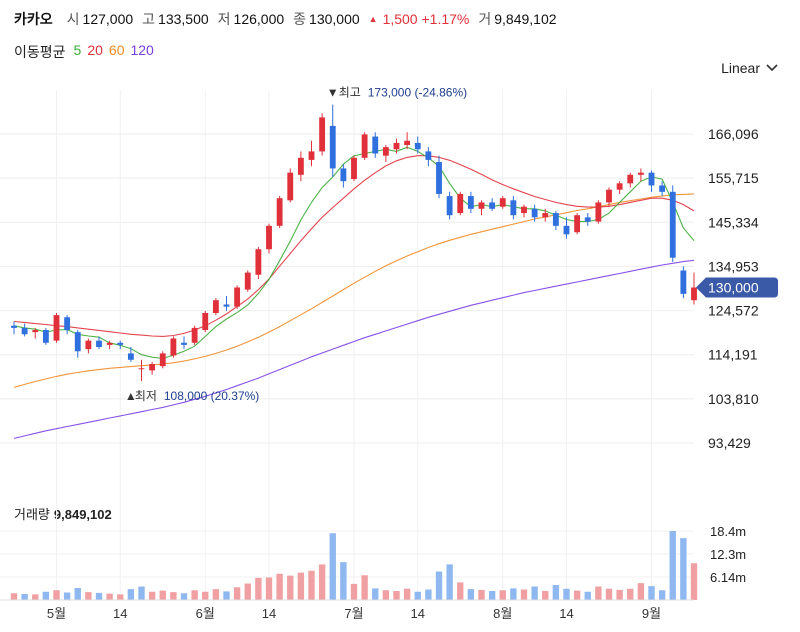 The width and height of the screenshot is (800, 632). What do you see at coordinates (131, 396) in the screenshot?
I see `min-marker-icon: ▲` at bounding box center [131, 396].